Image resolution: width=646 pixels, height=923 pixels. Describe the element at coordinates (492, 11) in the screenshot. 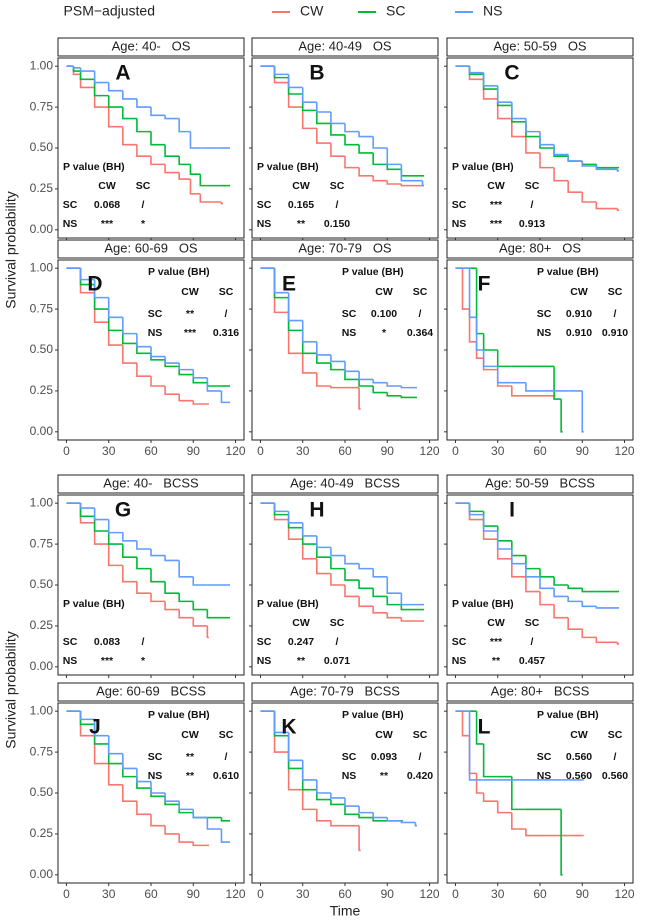

I see `legend-label: NS` at that location.